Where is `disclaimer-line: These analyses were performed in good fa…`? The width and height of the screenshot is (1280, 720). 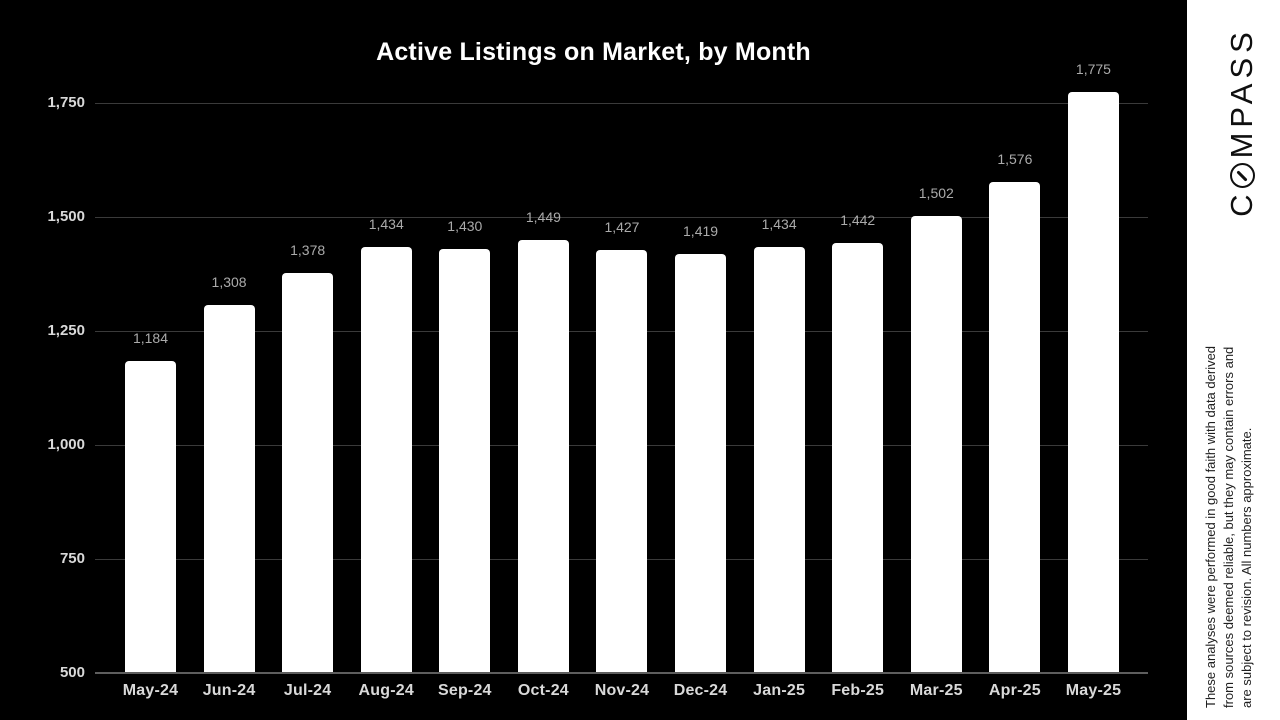
disclaimer-line: These analyses were performed in good fa… is located at coordinates (1210, 526).